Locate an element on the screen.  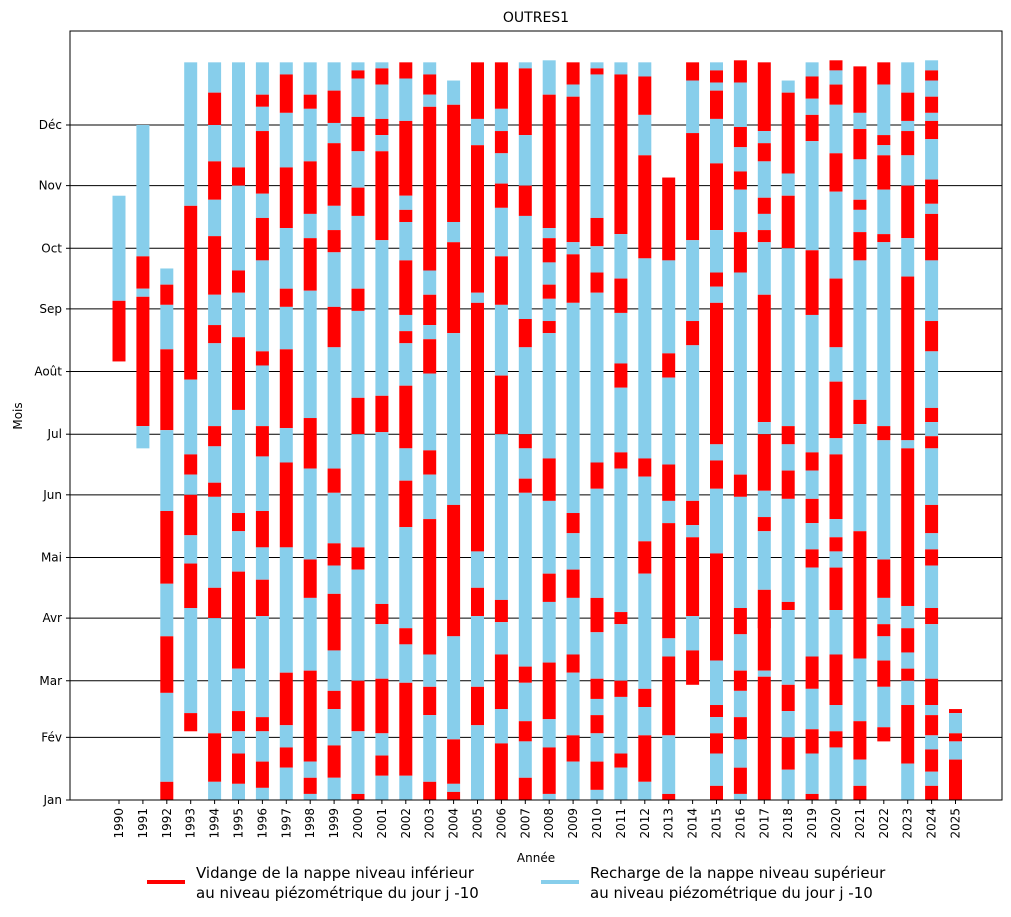
x-tick-label: 2020 is located at coordinates (836, 823).